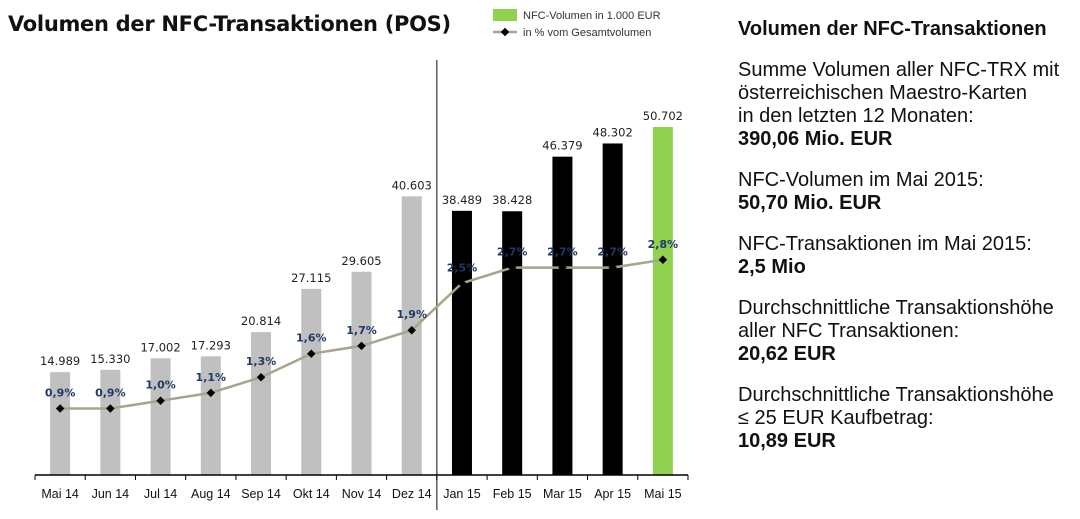 The height and width of the screenshot is (519, 1080). Describe the element at coordinates (110, 359) in the screenshot. I see `bar-value-label: 15.330` at that location.